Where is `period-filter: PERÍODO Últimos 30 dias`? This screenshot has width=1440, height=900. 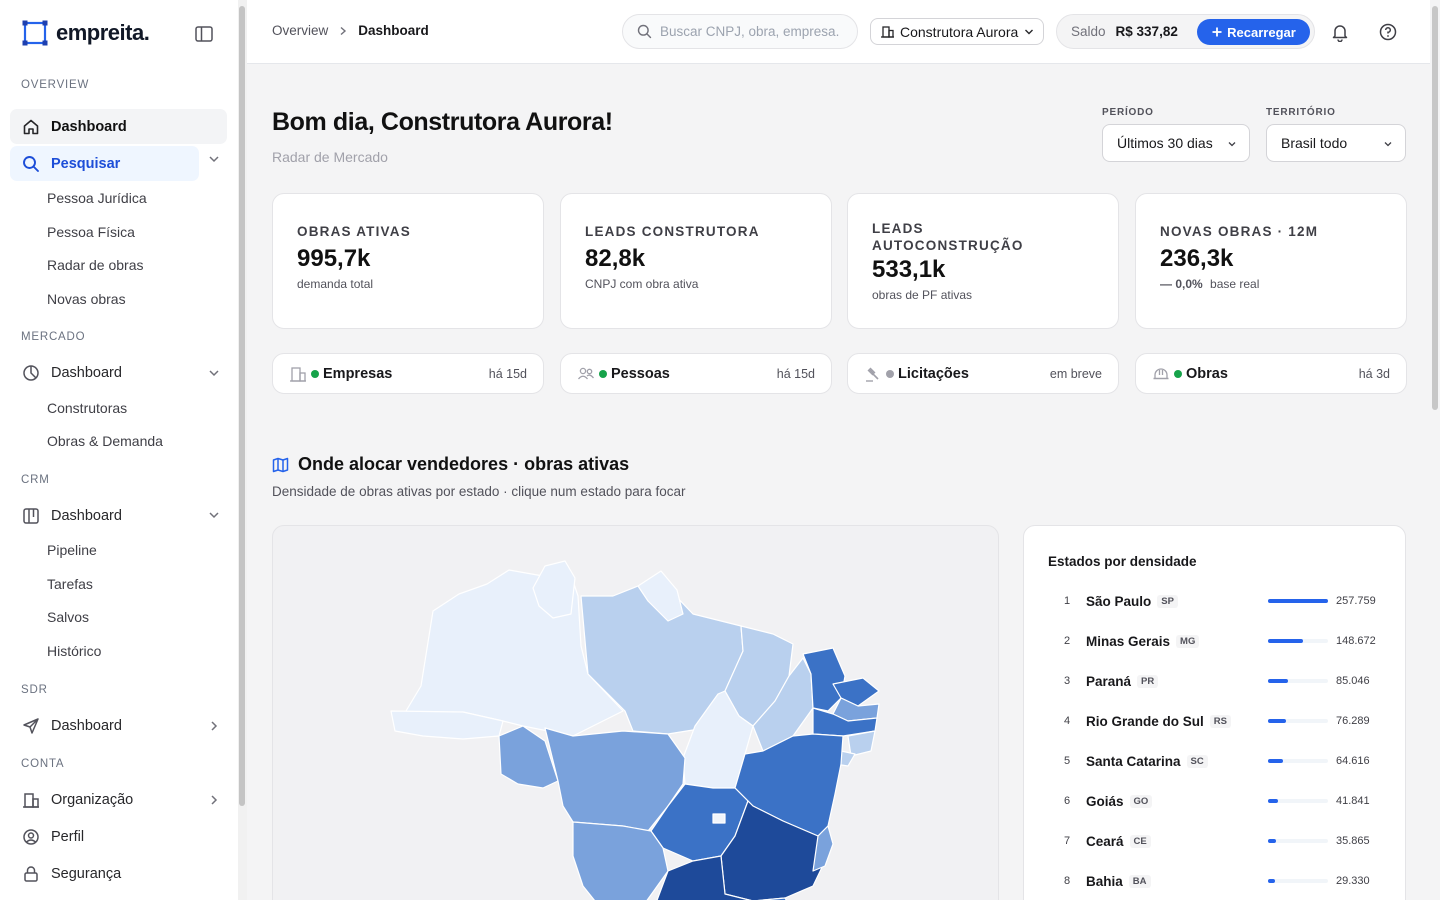 period-filter: PERÍODO Últimos 30 dias is located at coordinates (1176, 134).